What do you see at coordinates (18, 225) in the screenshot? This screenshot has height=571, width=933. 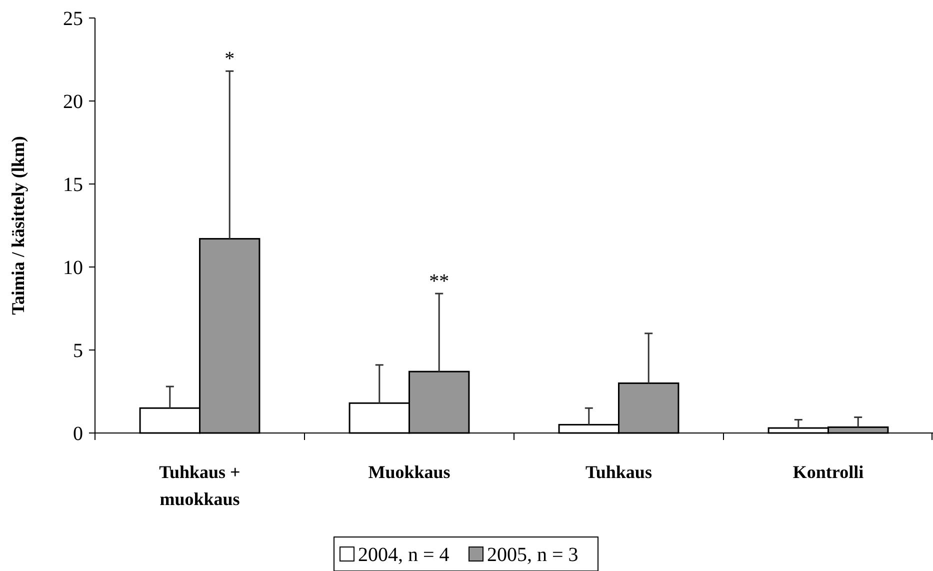 I see `y-axis-title: Taimia / käsittely (lkm)` at bounding box center [18, 225].